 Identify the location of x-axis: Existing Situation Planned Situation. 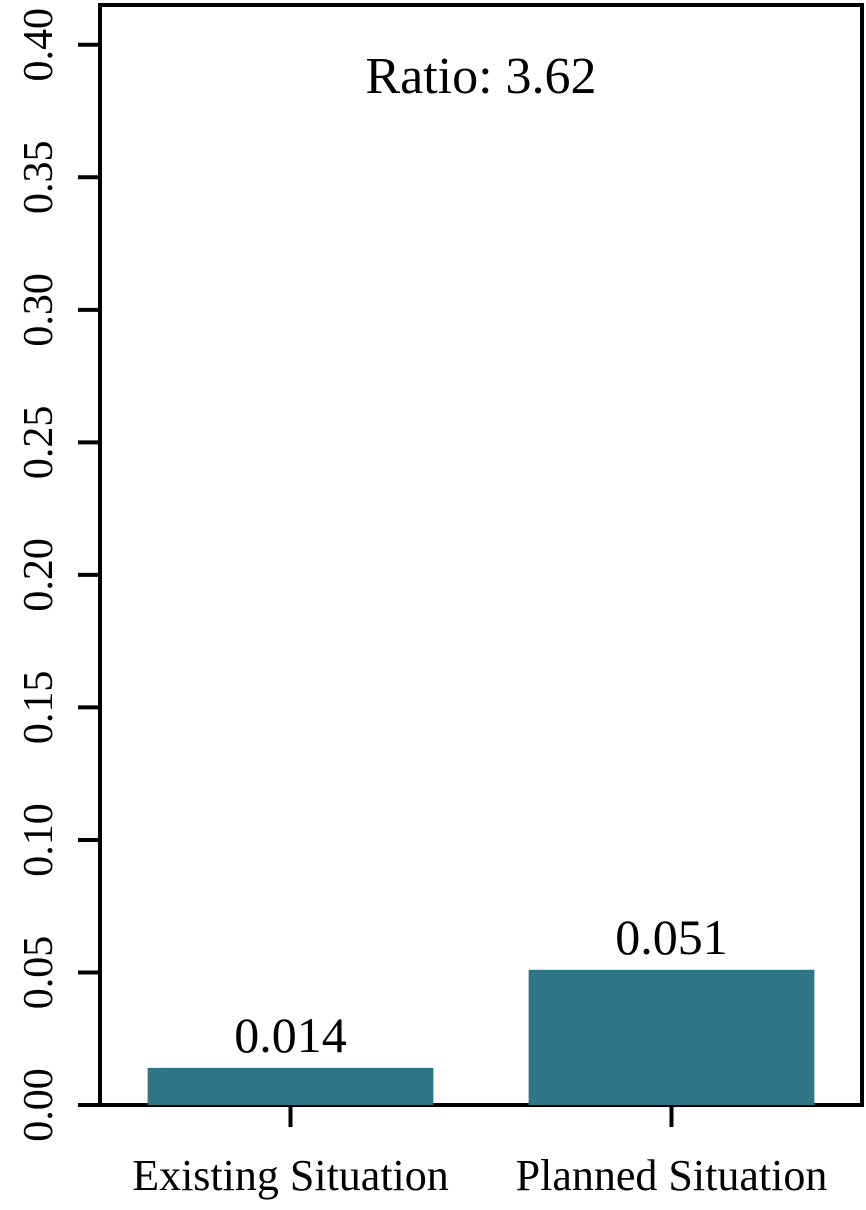
(479, 1152).